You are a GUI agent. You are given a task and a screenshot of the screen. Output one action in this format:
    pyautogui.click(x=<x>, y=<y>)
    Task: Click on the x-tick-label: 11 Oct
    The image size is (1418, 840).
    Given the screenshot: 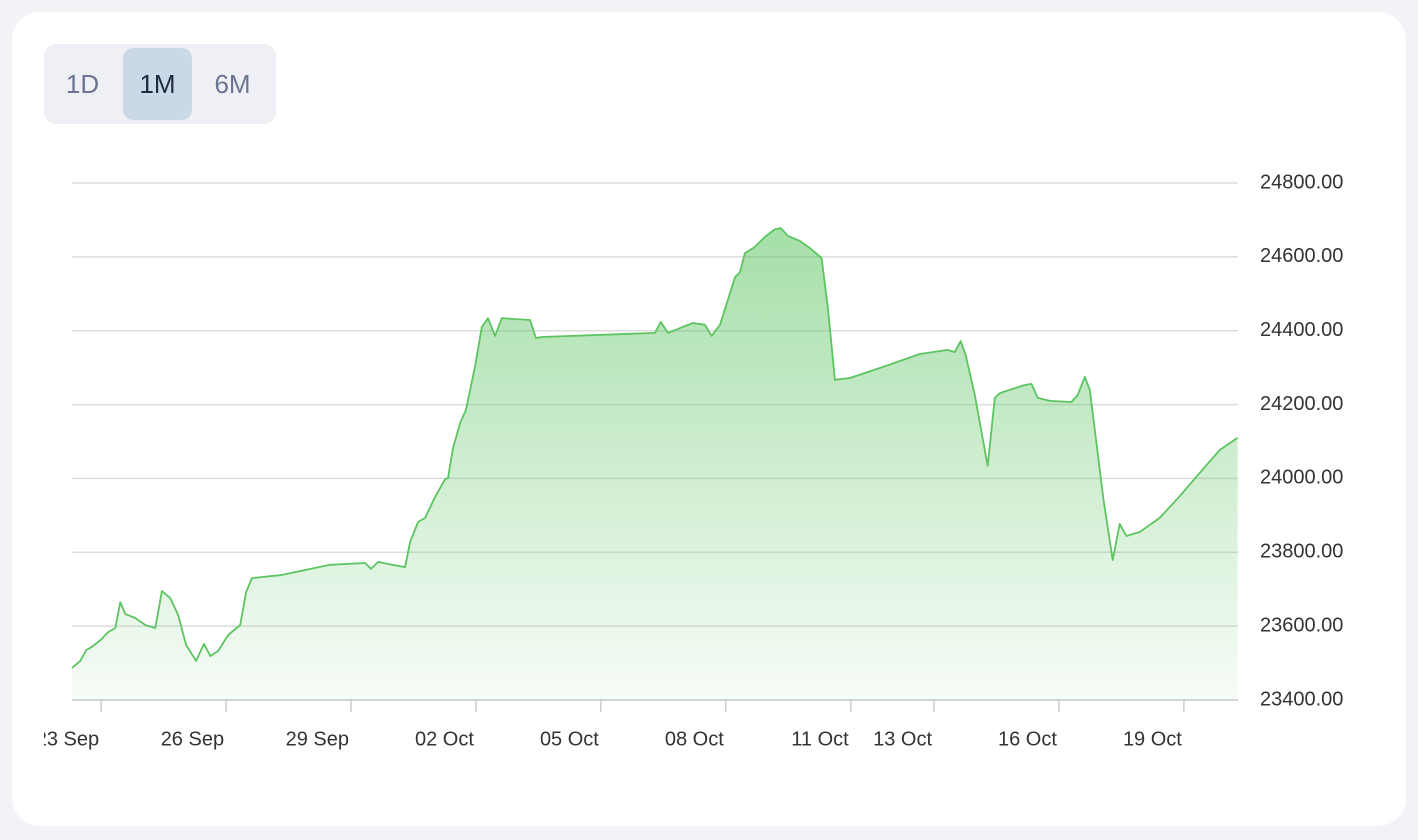 What is the action you would take?
    pyautogui.click(x=820, y=739)
    